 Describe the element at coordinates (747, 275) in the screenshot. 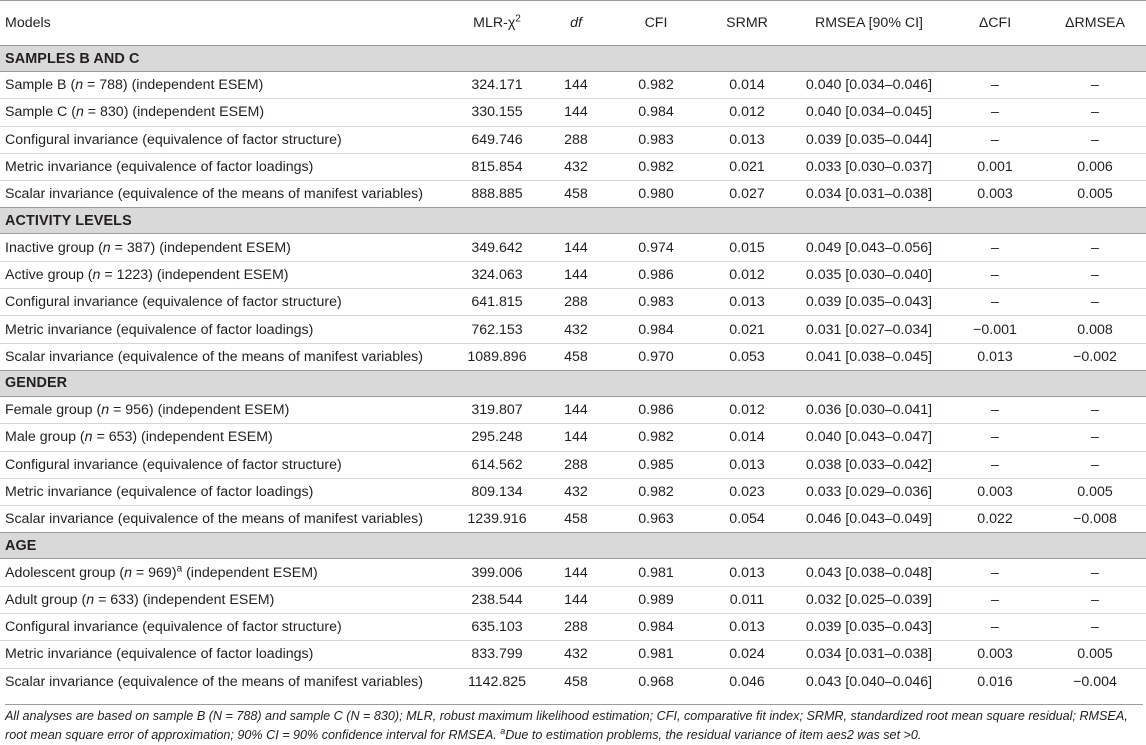

I see `cell-srmr: 0.012` at that location.